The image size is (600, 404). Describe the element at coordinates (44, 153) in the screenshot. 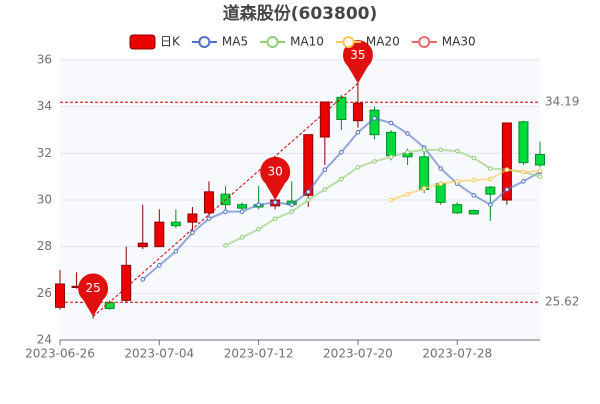

I see `y-tick-label: 32` at that location.